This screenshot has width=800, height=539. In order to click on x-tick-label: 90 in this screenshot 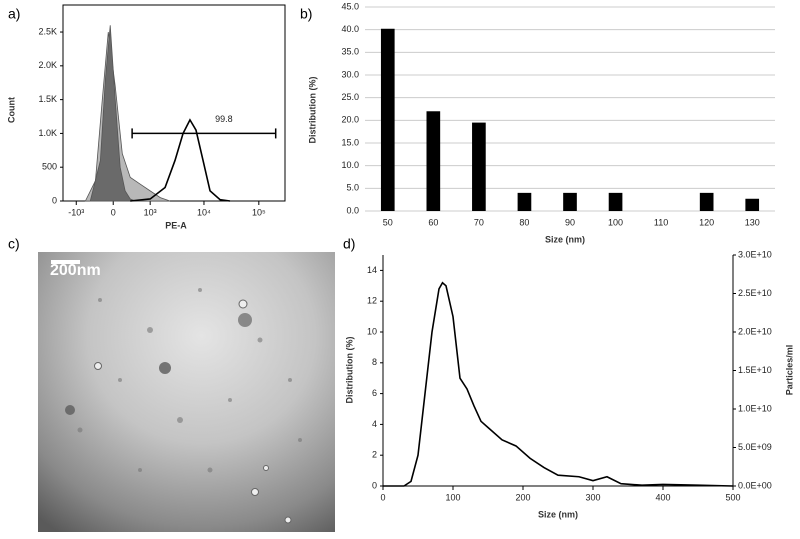, I will do `click(570, 222)`.